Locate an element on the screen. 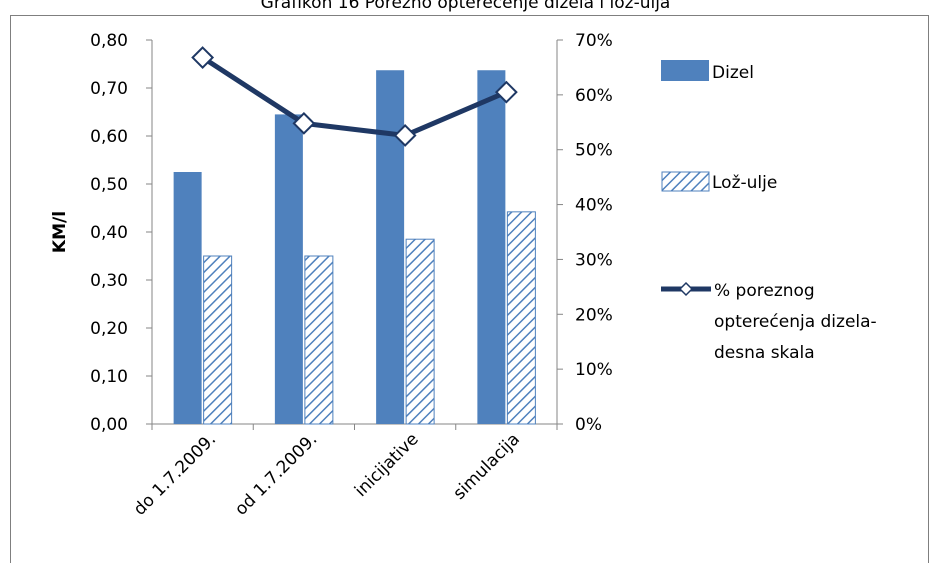 The height and width of the screenshot is (565, 931). legend-label-line-2: opterećenja dizela- is located at coordinates (795, 322).